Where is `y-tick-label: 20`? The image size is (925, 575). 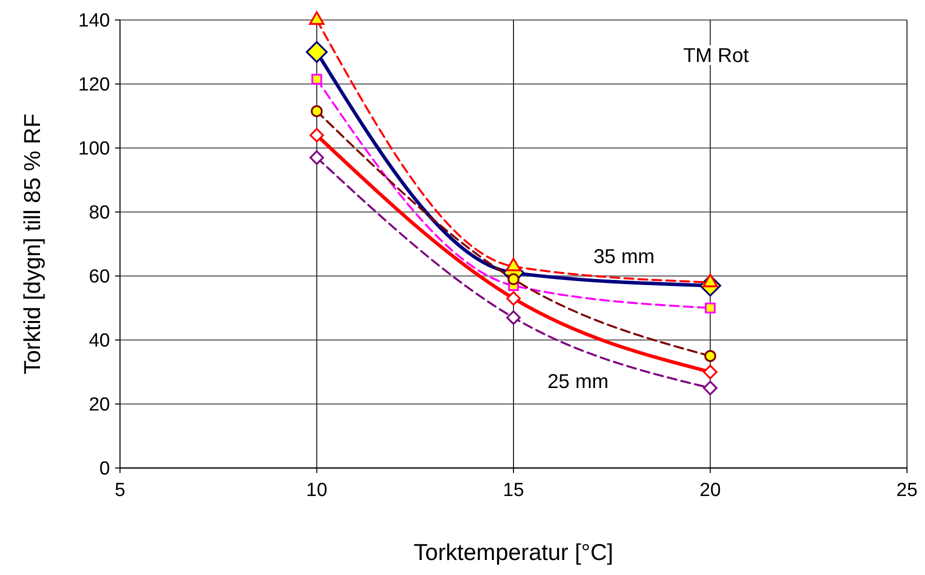
y-tick-label: 20 is located at coordinates (99, 405).